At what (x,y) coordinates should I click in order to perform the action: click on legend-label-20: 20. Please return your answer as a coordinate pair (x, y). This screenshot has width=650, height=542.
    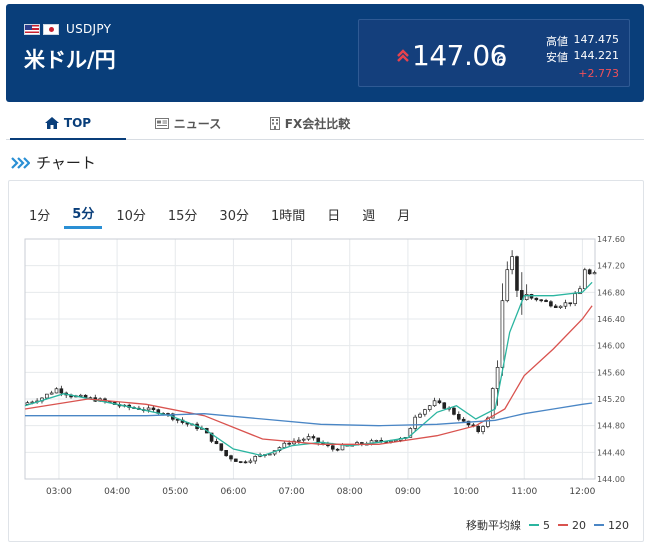
    Looking at the image, I should click on (579, 525).